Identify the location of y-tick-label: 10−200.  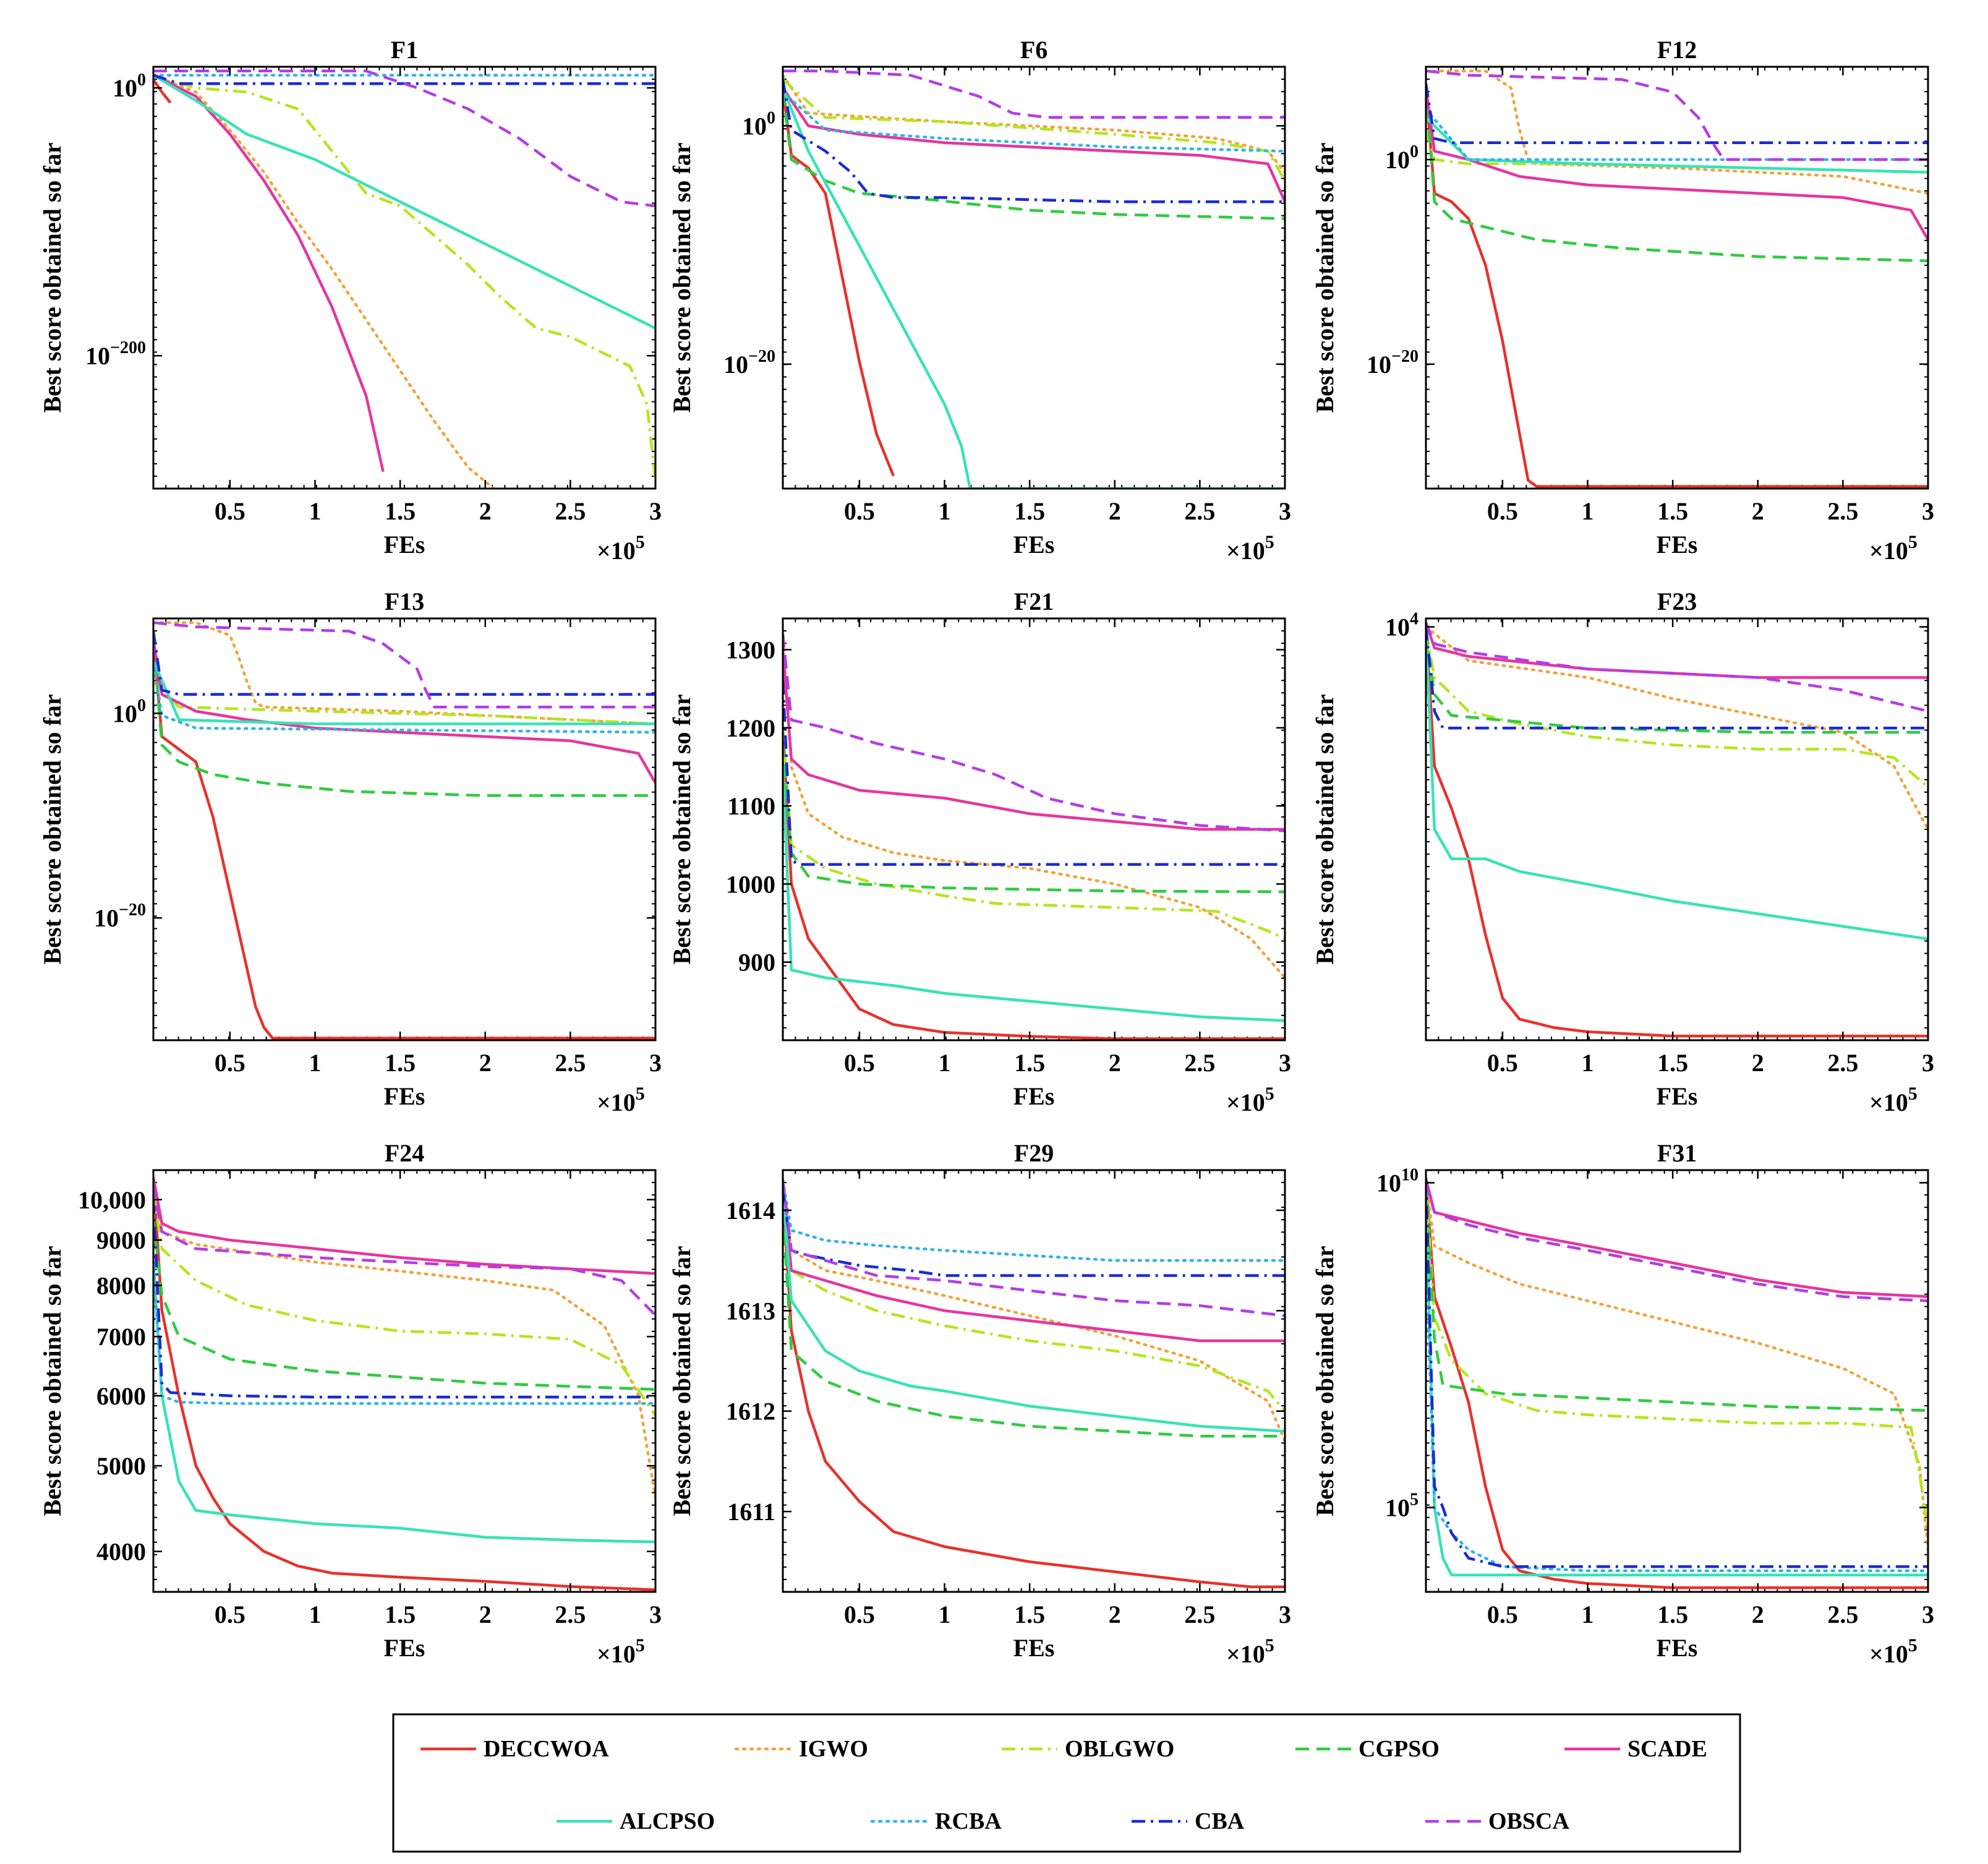
(115, 354).